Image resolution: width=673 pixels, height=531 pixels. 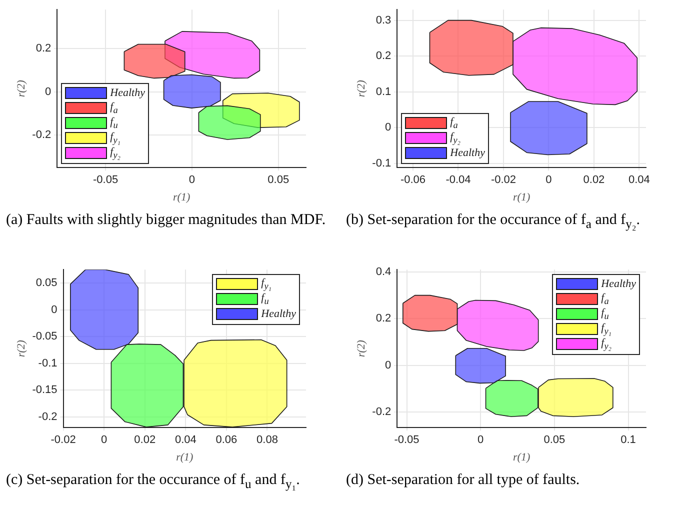 What do you see at coordinates (384, 20) in the screenshot?
I see `y-tick-label: 0.3` at bounding box center [384, 20].